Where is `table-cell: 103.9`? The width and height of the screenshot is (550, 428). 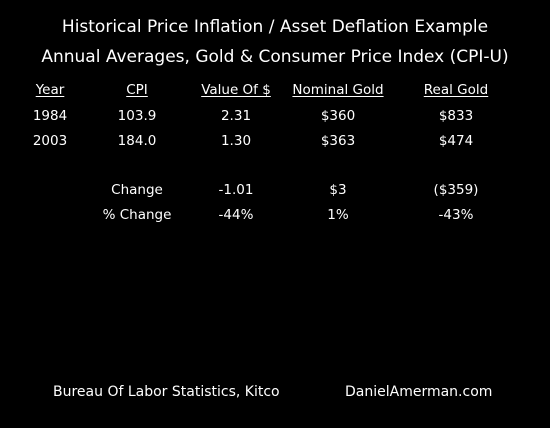 table-cell: 103.9 is located at coordinates (137, 116).